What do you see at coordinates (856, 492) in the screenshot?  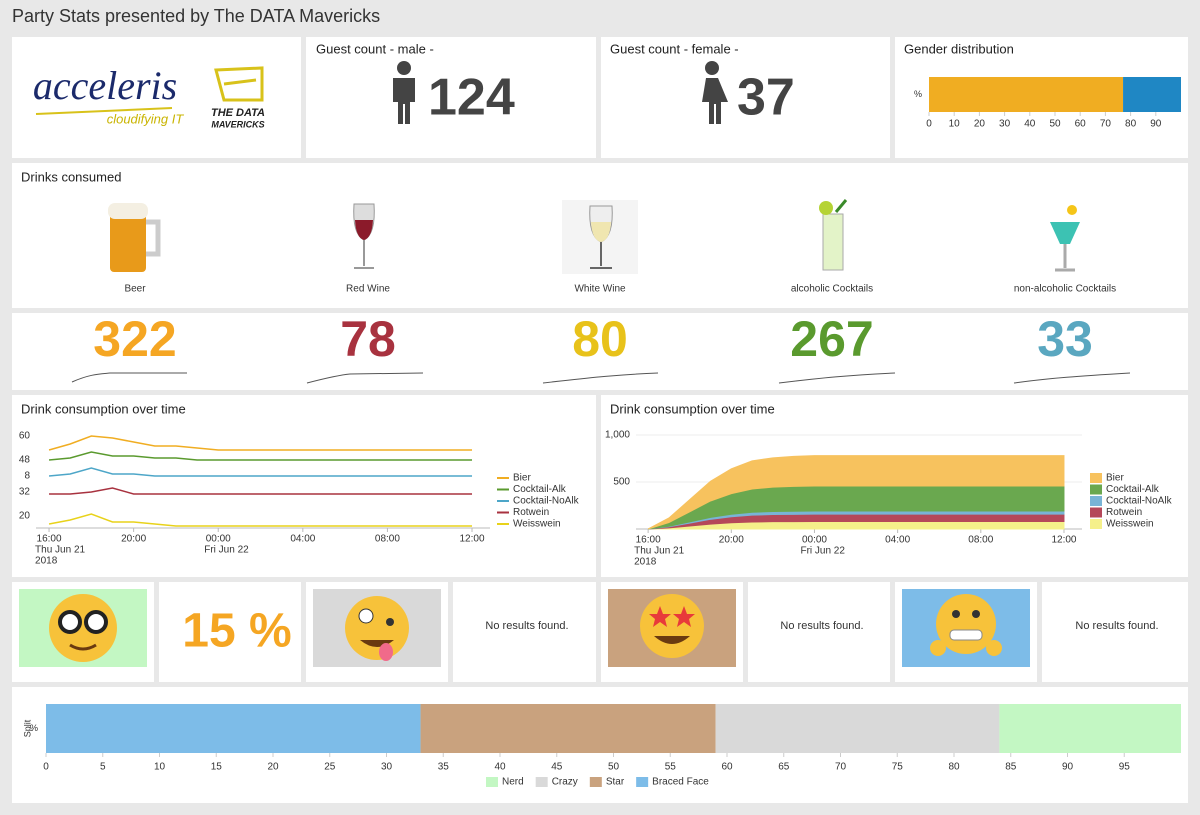 I see `area-series` at bounding box center [856, 492].